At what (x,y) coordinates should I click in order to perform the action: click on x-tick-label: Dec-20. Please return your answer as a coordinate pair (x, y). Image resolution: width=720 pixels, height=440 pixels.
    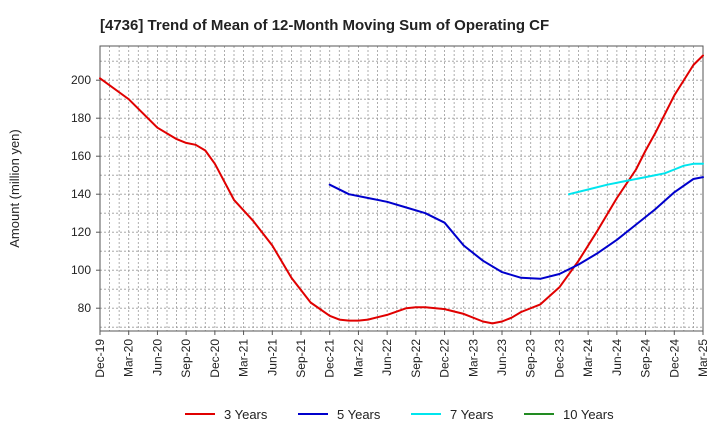
    Looking at the image, I should click on (215, 358).